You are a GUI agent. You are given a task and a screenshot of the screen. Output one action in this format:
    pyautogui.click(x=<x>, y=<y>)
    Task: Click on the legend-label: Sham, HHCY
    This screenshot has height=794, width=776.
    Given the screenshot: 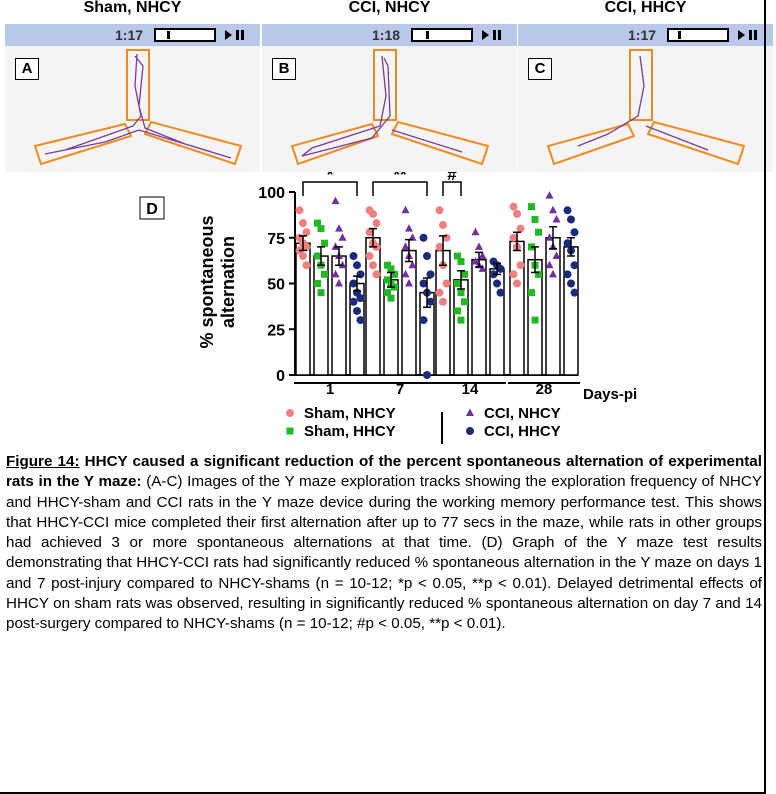 What is the action you would take?
    pyautogui.click(x=350, y=431)
    